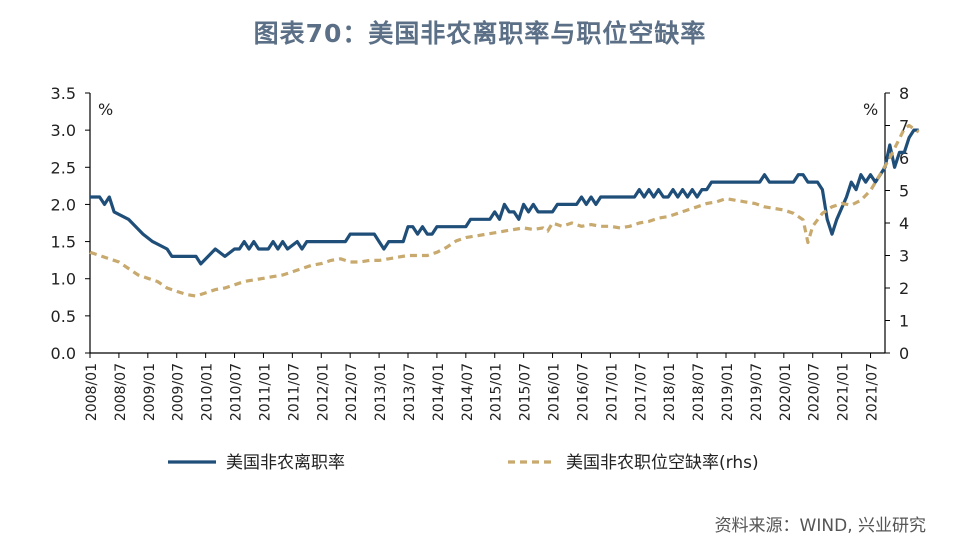 The height and width of the screenshot is (550, 960). What do you see at coordinates (179, 392) in the screenshot?
I see `x-tick-label: 2009/07` at bounding box center [179, 392].